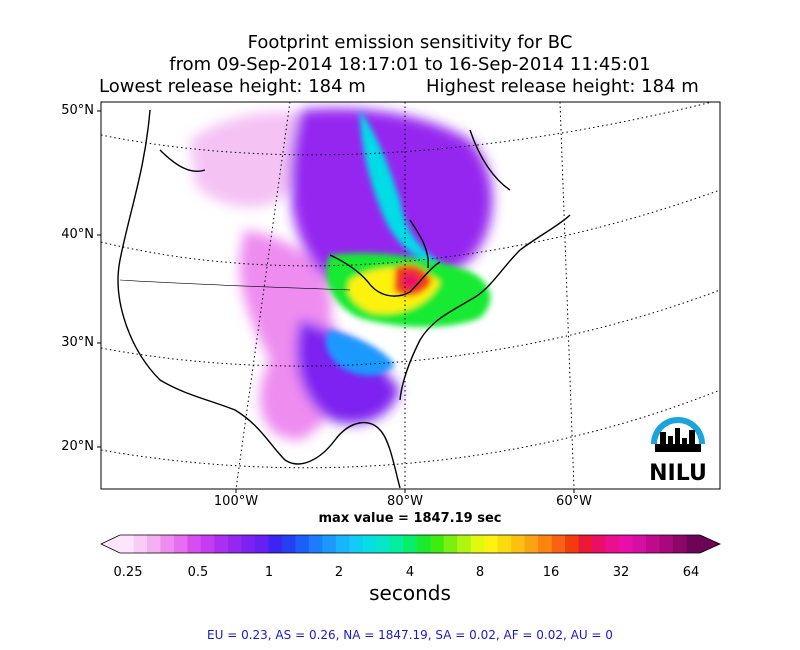  I want to click on lat-label-20N: 20°N, so click(77, 446).